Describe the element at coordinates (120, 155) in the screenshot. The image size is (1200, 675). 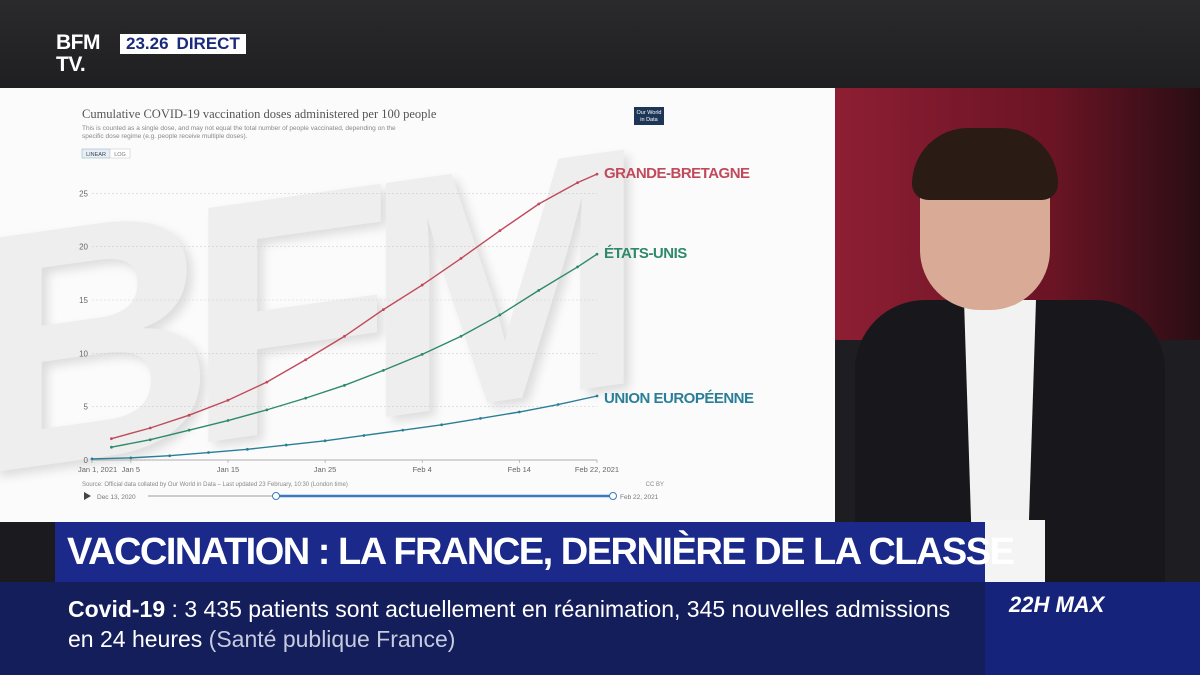
I see `log-button-label: LOG` at that location.